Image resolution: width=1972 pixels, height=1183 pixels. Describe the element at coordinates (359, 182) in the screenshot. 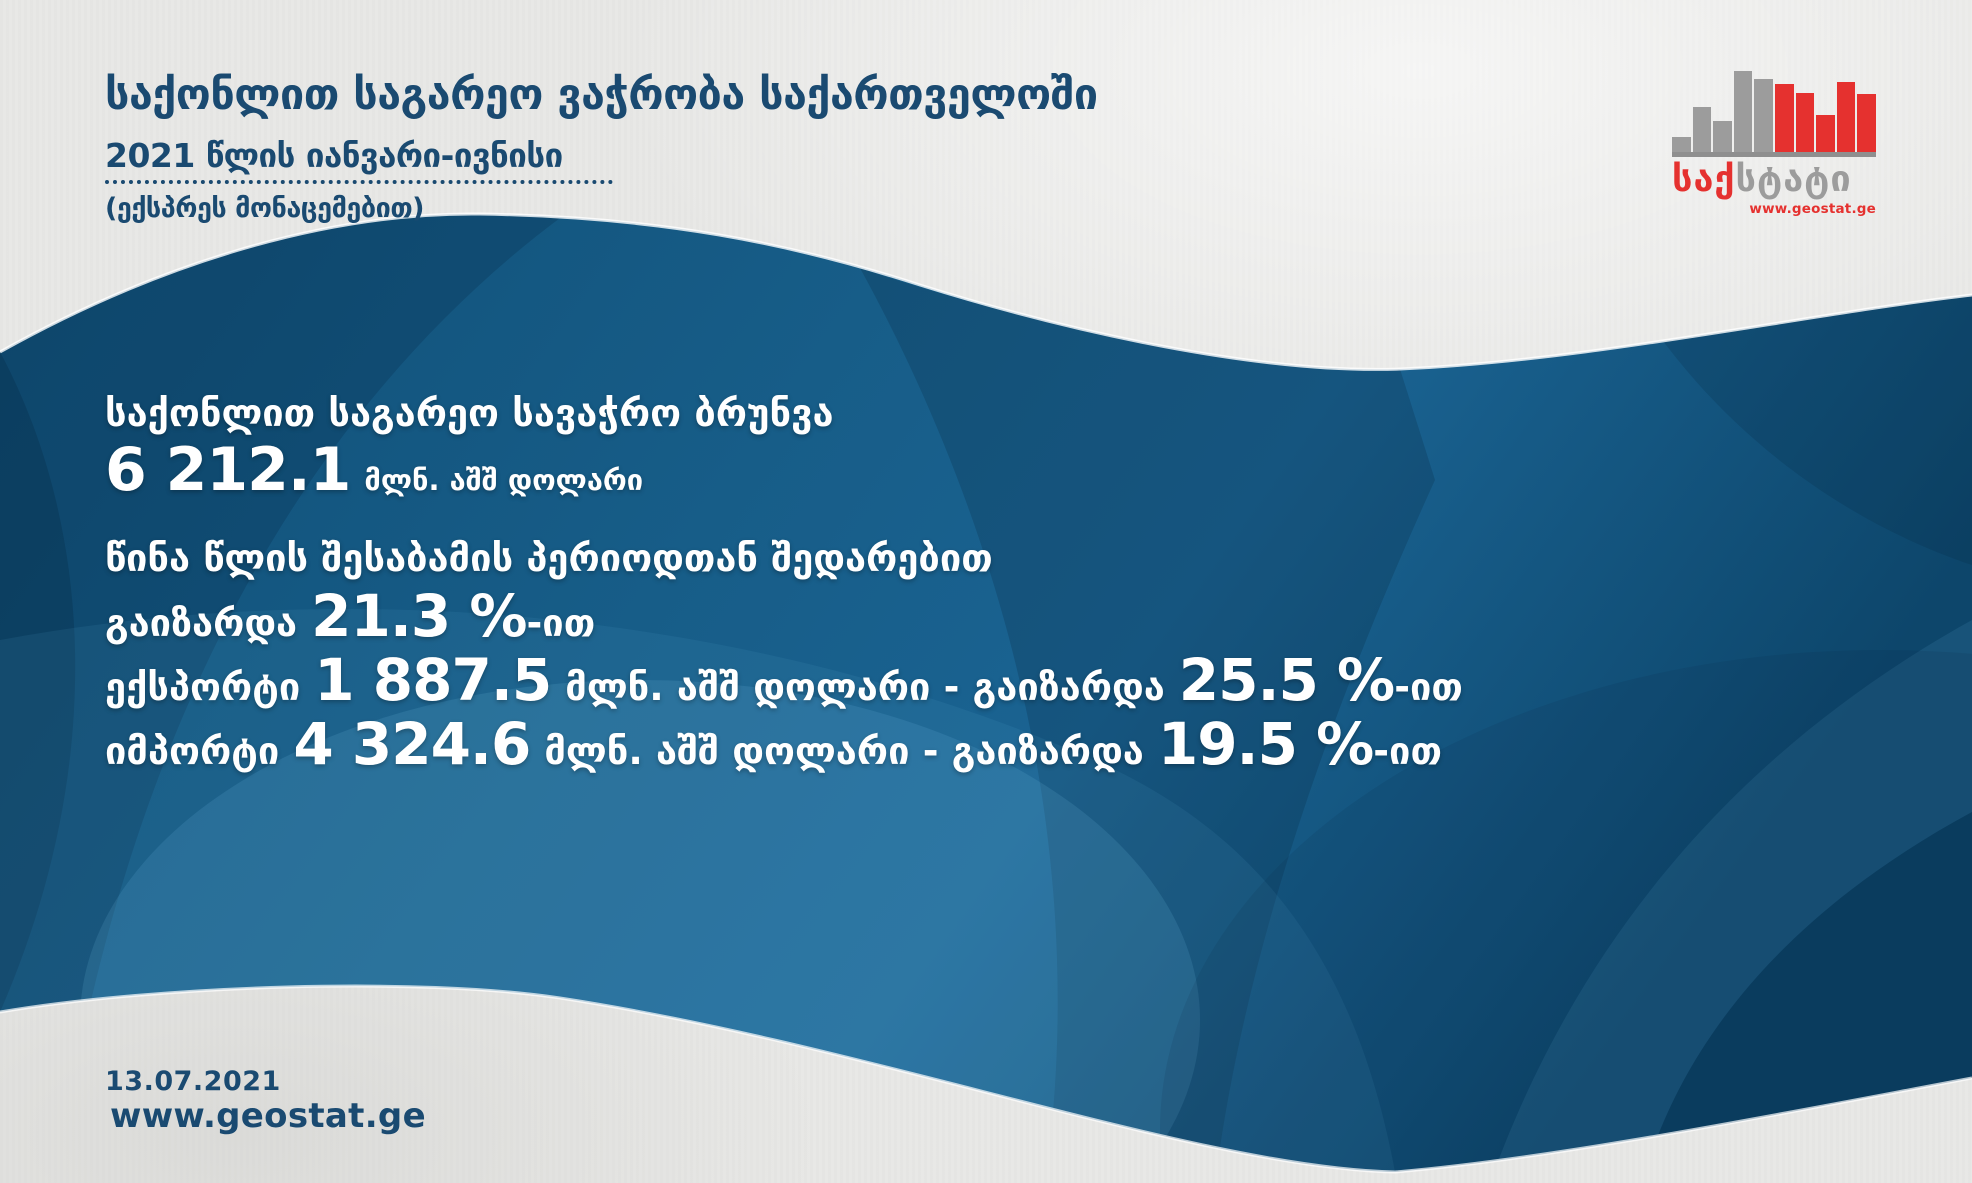

I see `subtitle-dotted-underline` at that location.